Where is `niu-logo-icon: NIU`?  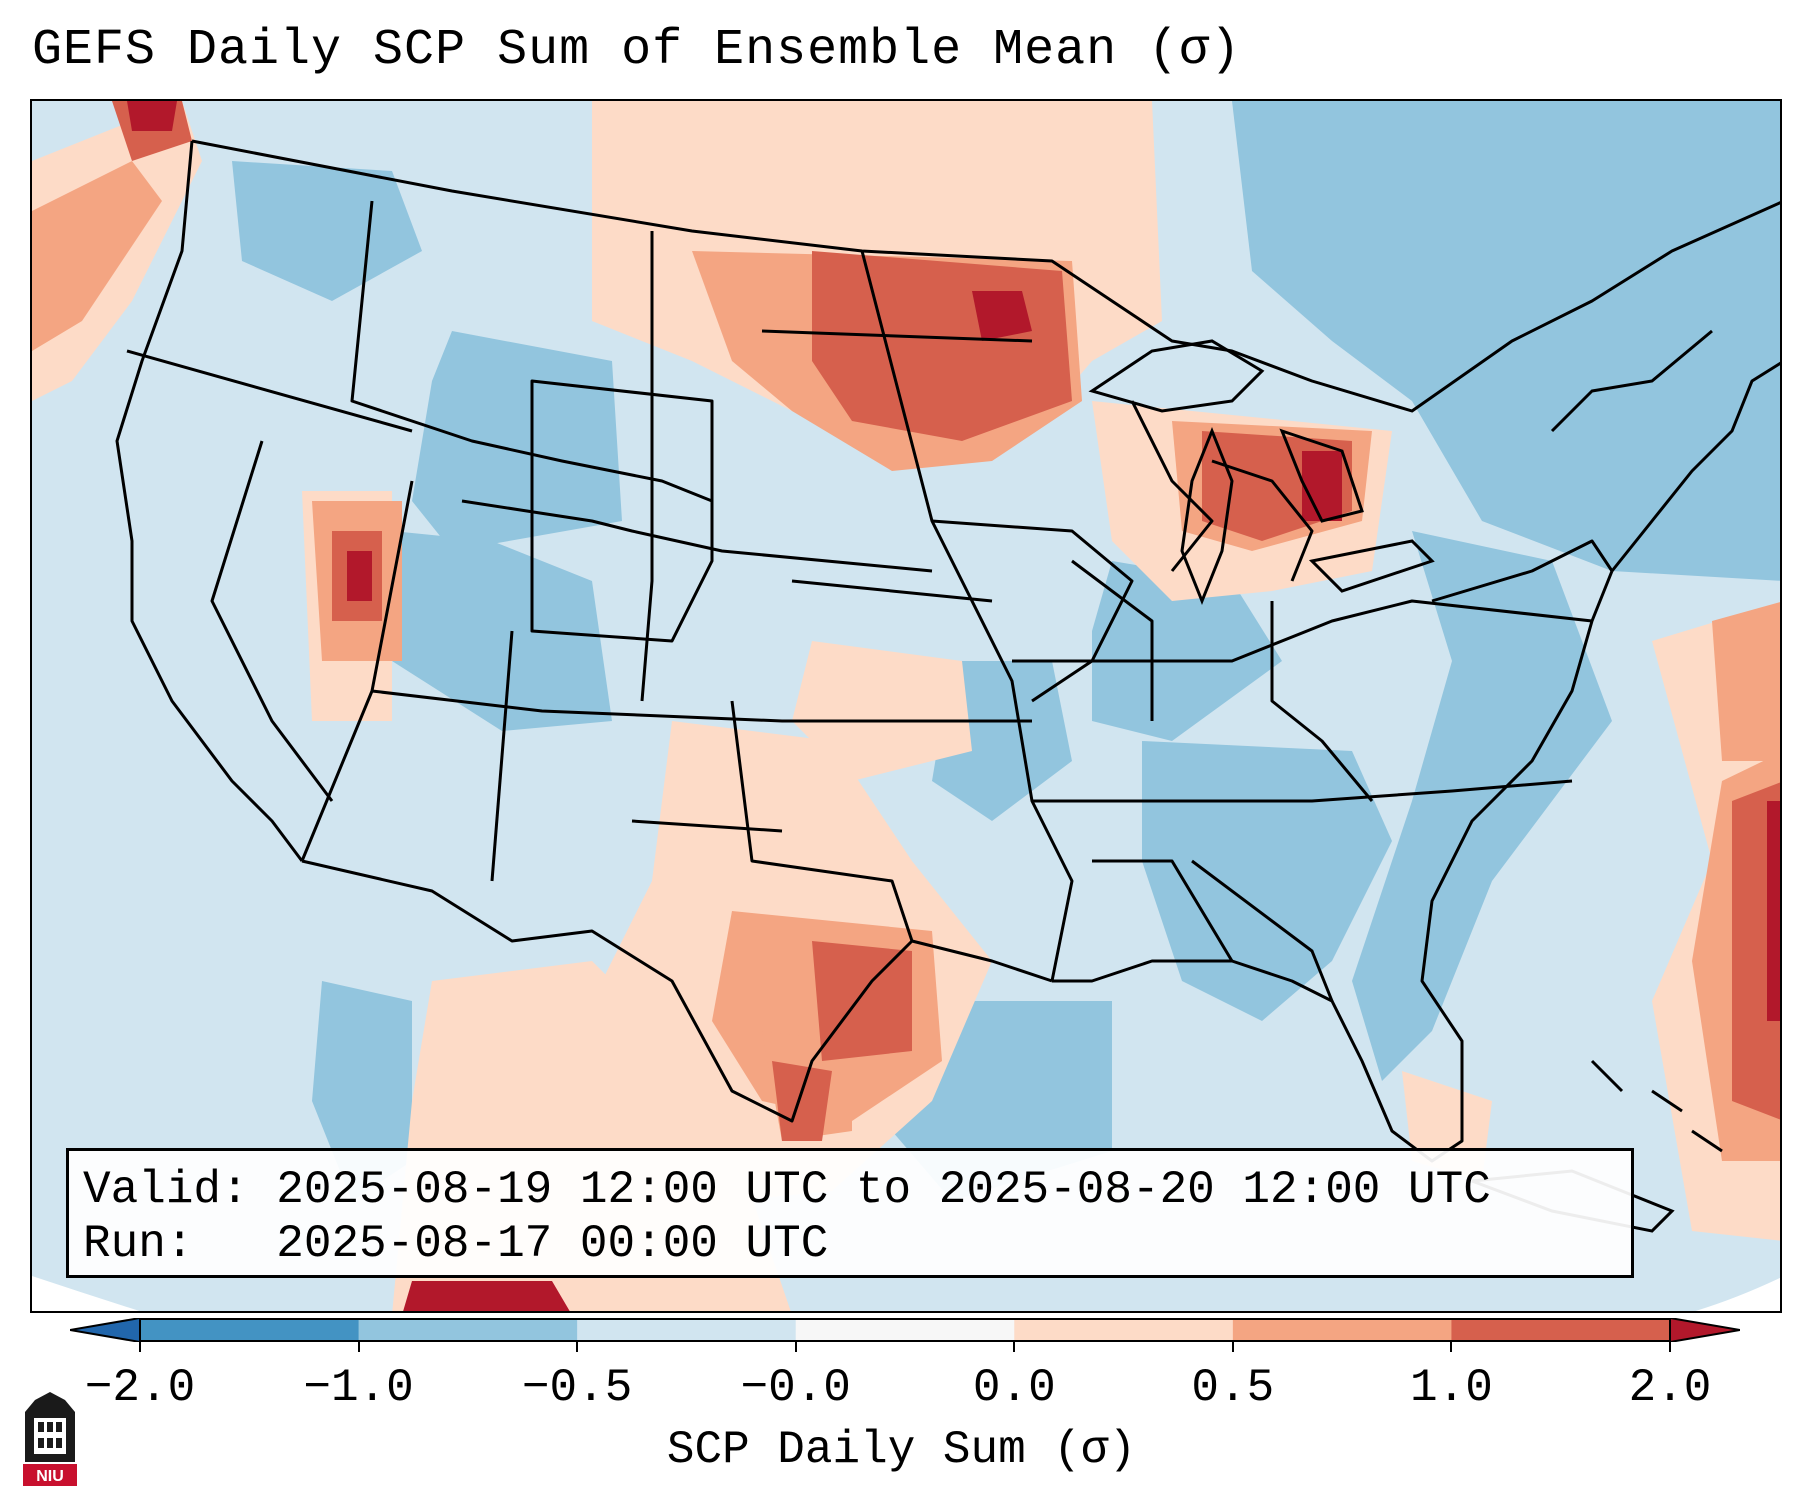
niu-logo-icon: NIU is located at coordinates (50, 1439).